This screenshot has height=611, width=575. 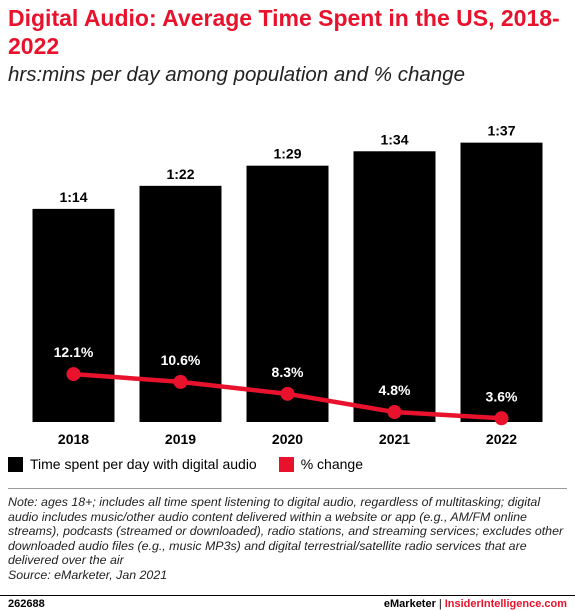 I want to click on pct-point-2019, so click(x=180, y=381).